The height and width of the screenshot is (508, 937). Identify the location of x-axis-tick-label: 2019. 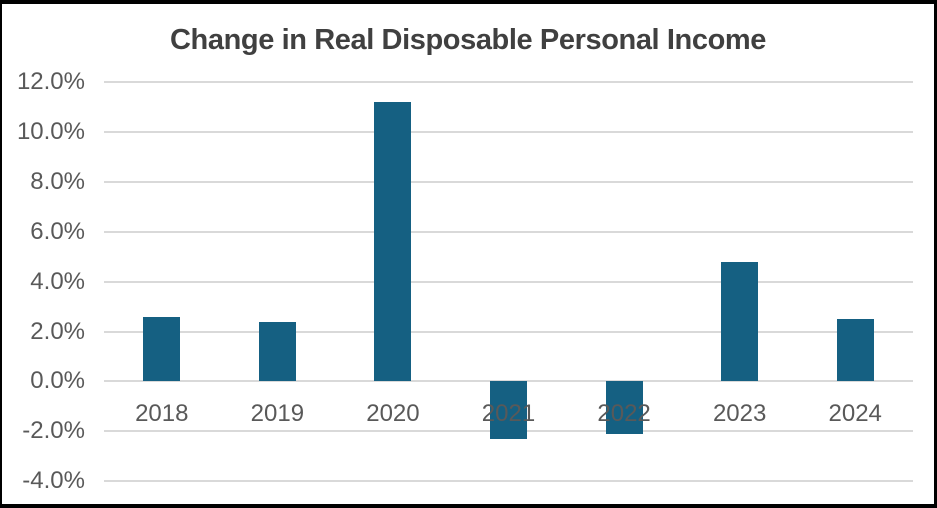
(277, 414).